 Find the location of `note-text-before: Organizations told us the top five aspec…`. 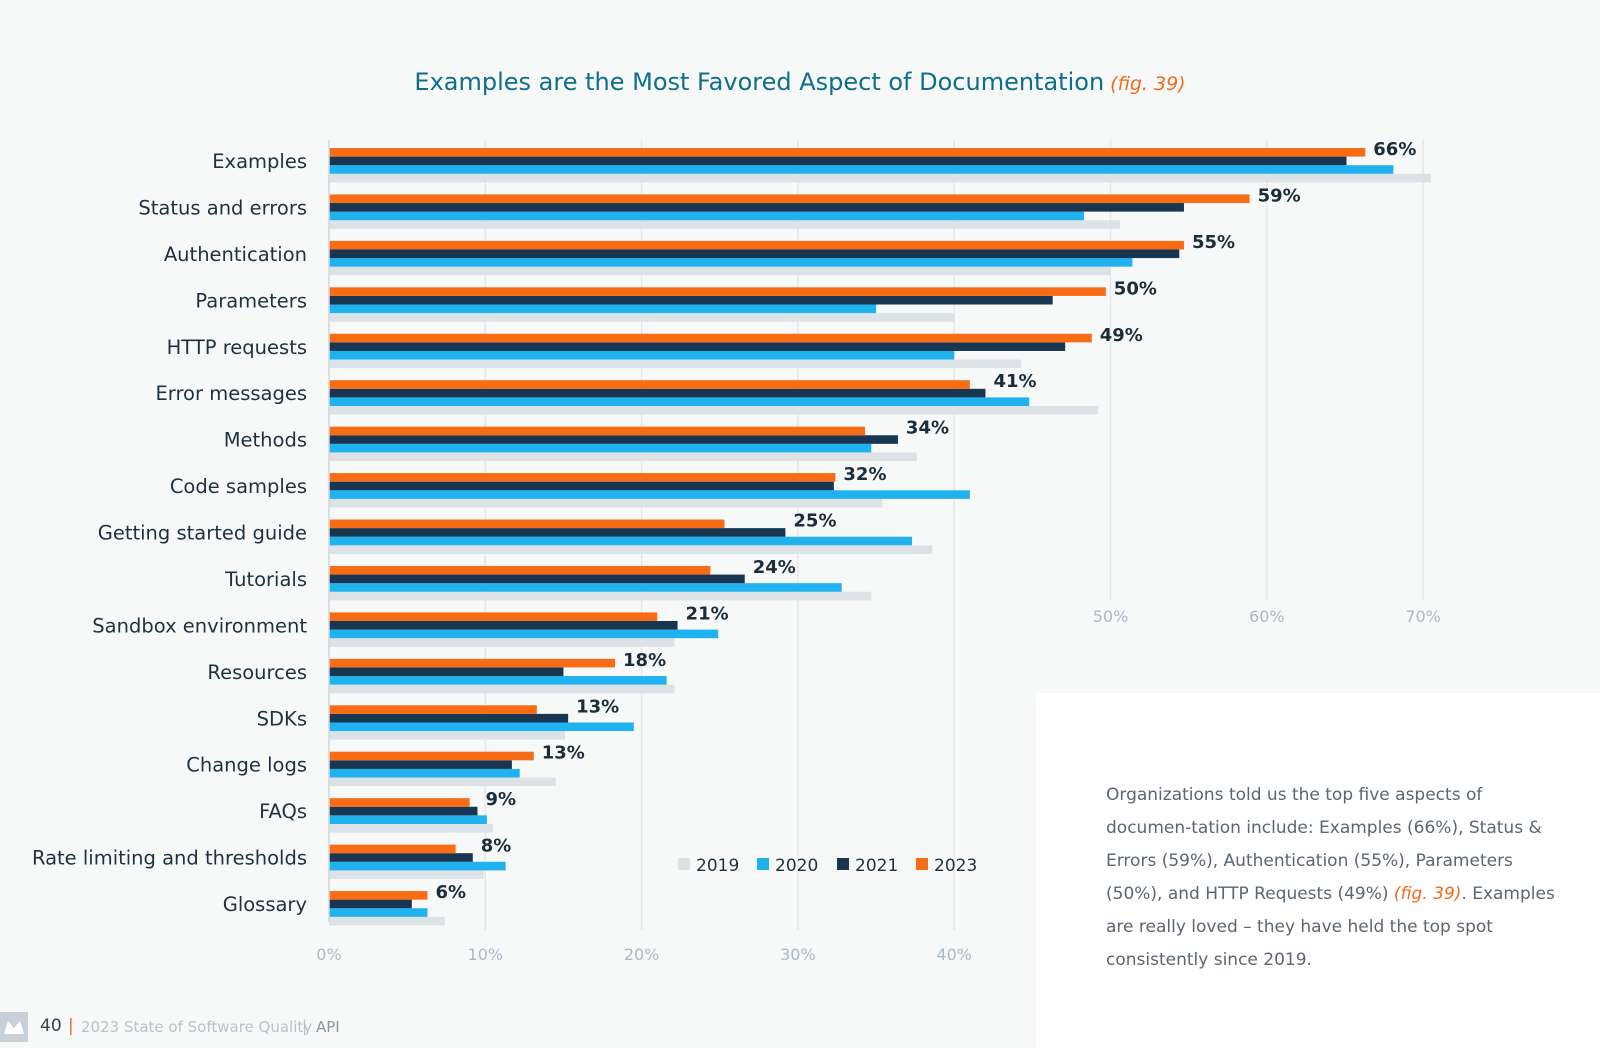

note-text-before: Organizations told us the top five aspec… is located at coordinates (1324, 844).